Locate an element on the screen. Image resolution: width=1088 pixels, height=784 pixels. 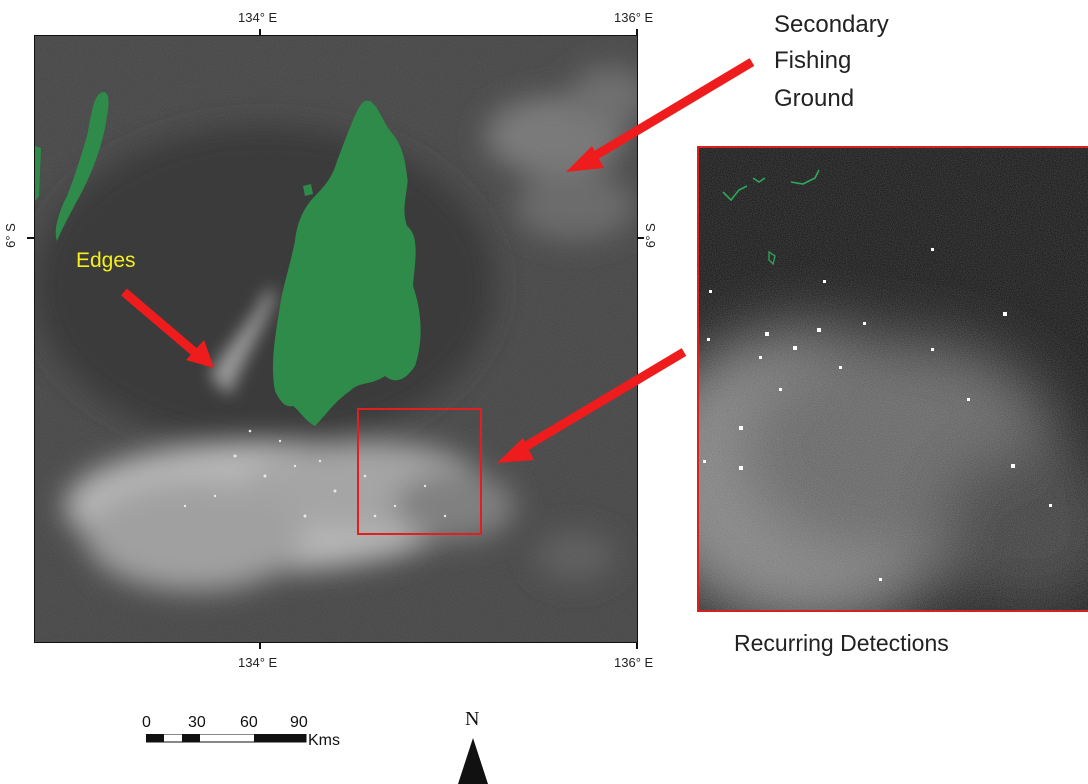
secondary-label-line3: Ground is located at coordinates (814, 98).